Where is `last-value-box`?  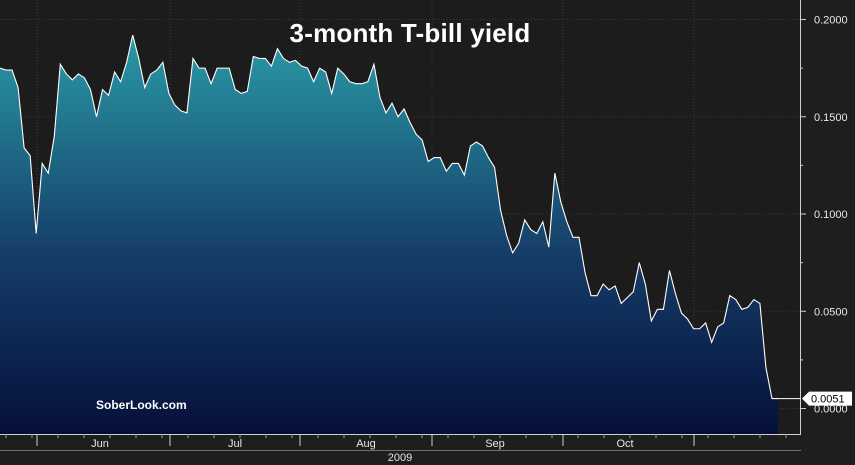
last-value-box is located at coordinates (827, 398).